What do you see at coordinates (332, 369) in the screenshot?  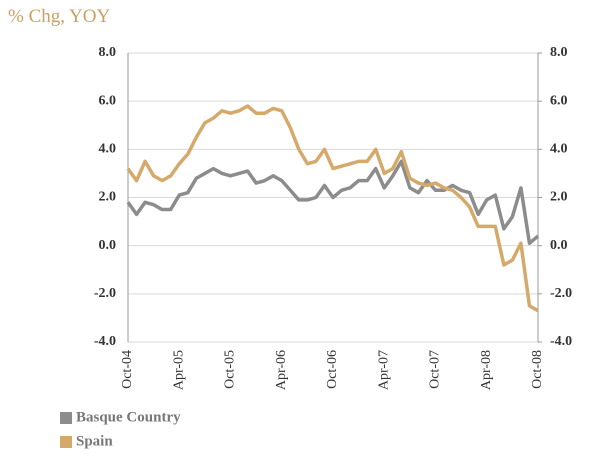 I see `x-tick-label: Oct-06` at bounding box center [332, 369].